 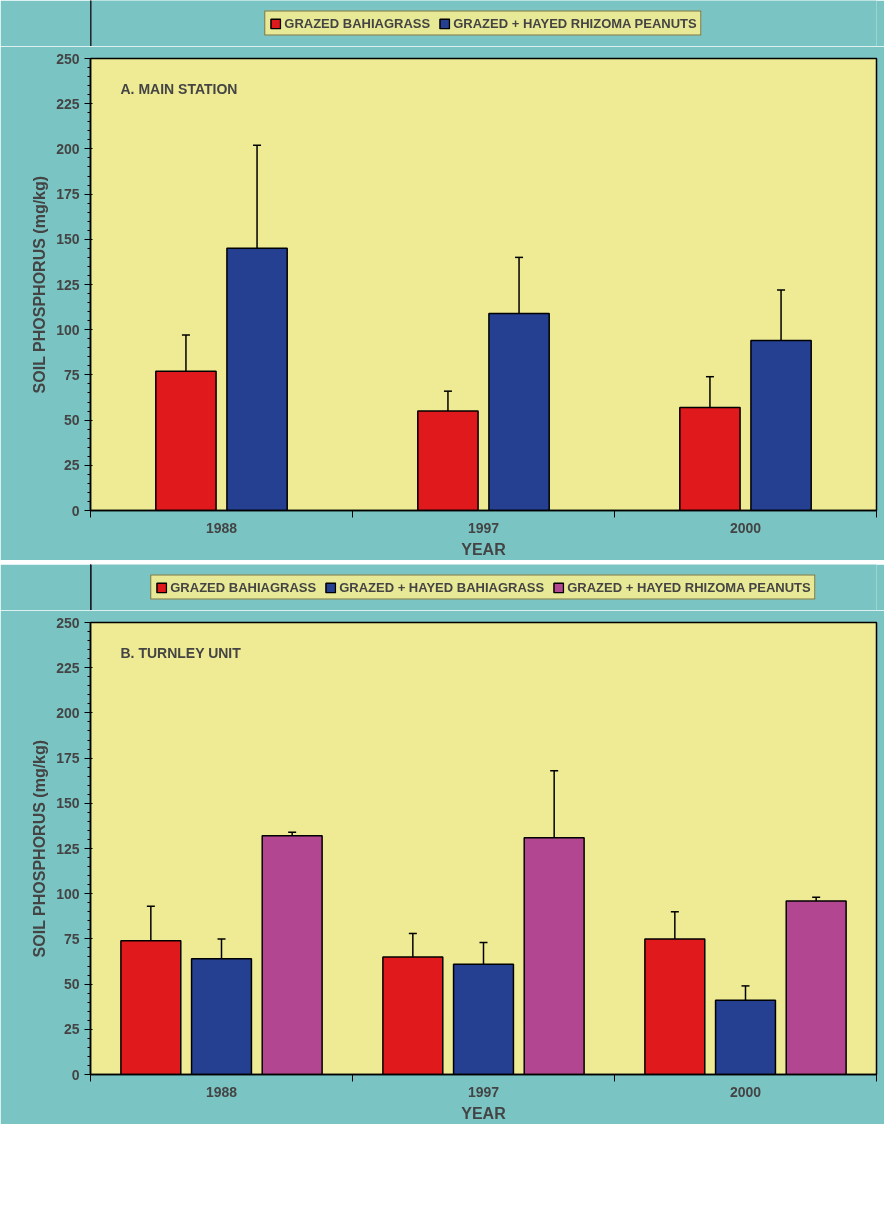 What do you see at coordinates (181, 652) in the screenshot?
I see `text: B. TURNLEY UNIT` at bounding box center [181, 652].